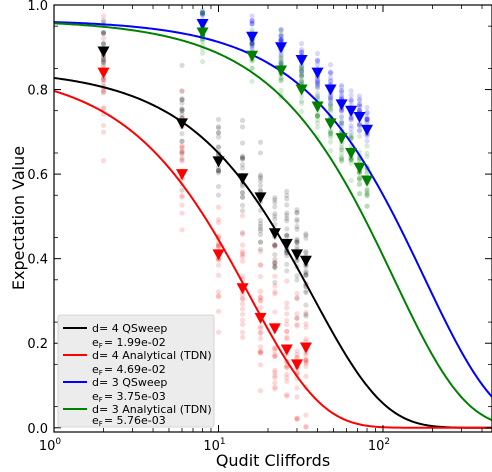 The height and width of the screenshot is (472, 492). I want to click on legend-label-d4-qsweep: d= 4 QSweep, so click(129, 328).